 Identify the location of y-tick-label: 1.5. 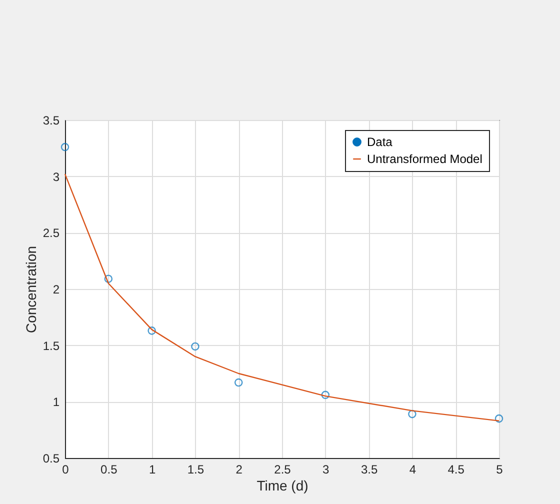
(51, 345).